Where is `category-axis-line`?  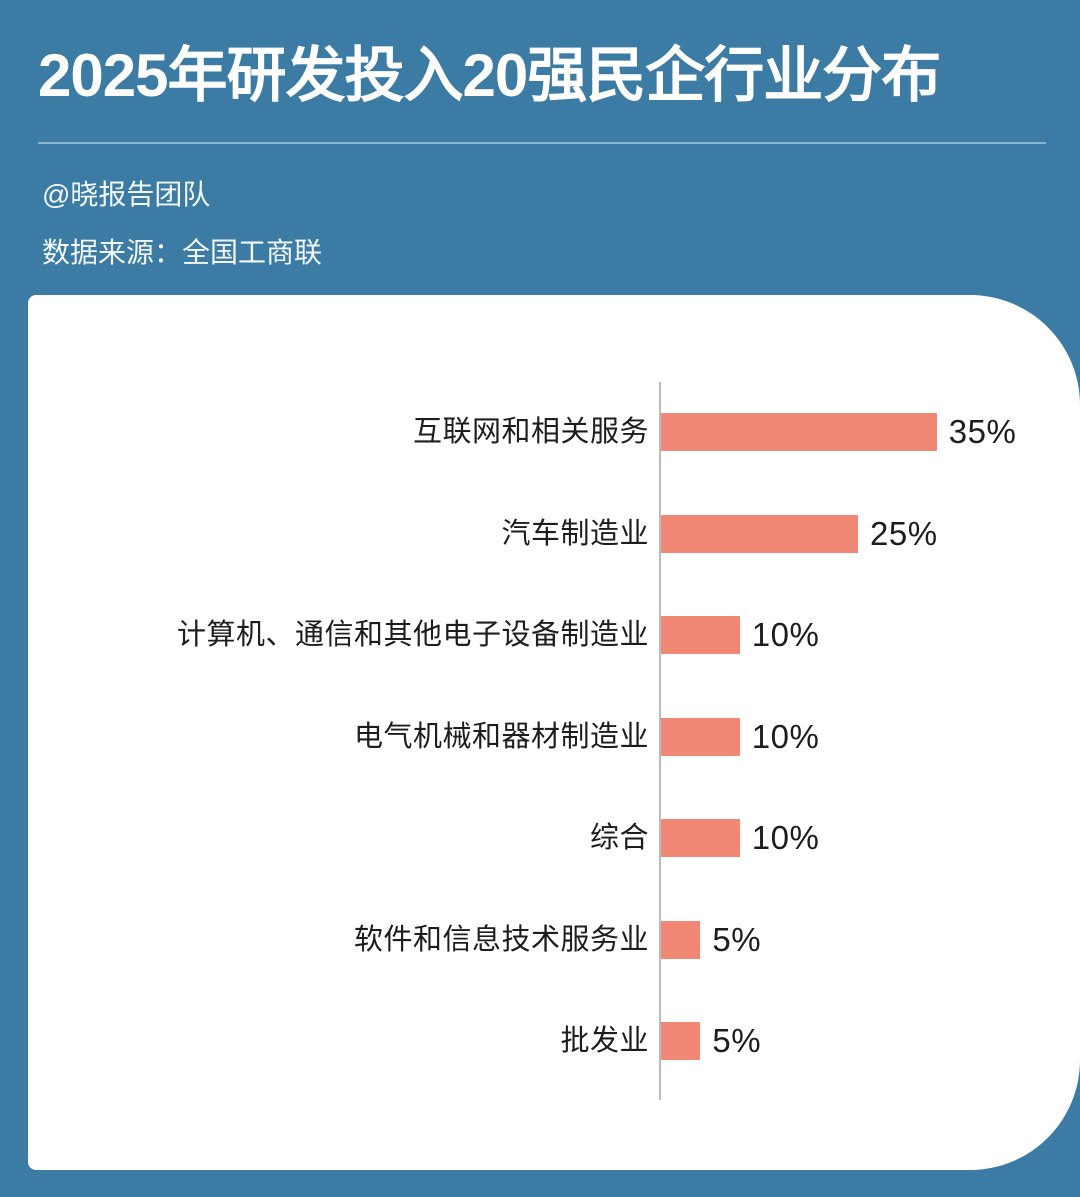
category-axis-line is located at coordinates (660, 741).